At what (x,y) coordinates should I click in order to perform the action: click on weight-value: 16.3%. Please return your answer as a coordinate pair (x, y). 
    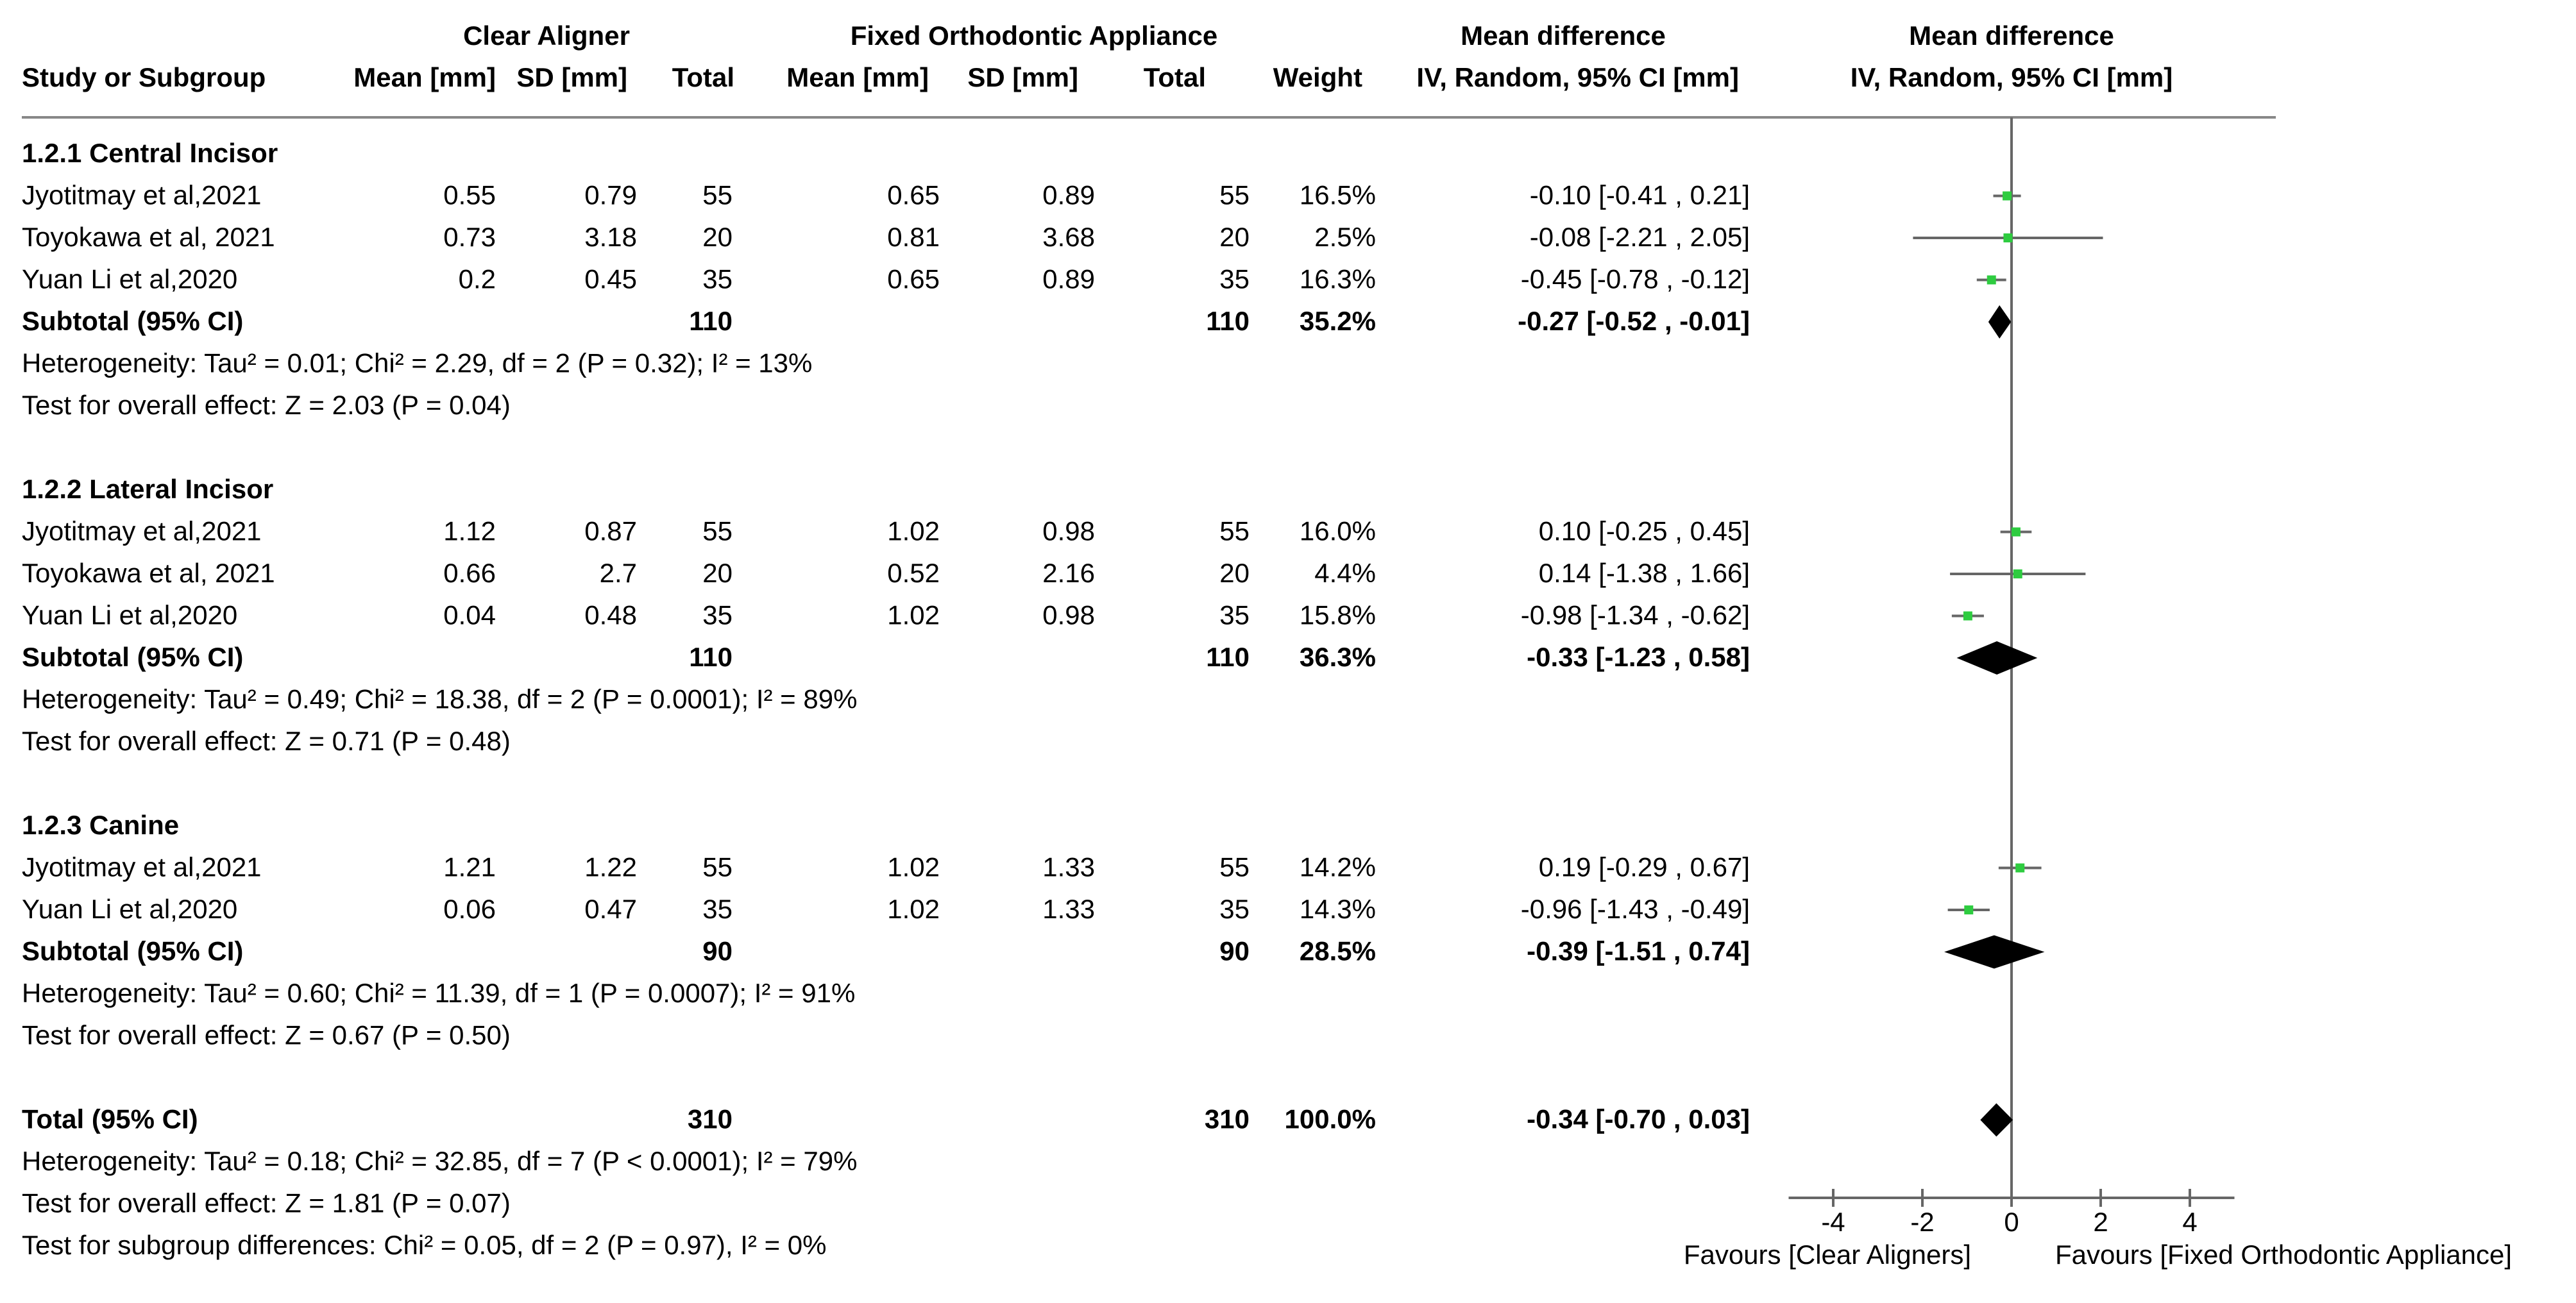
    Looking at the image, I should click on (1338, 279).